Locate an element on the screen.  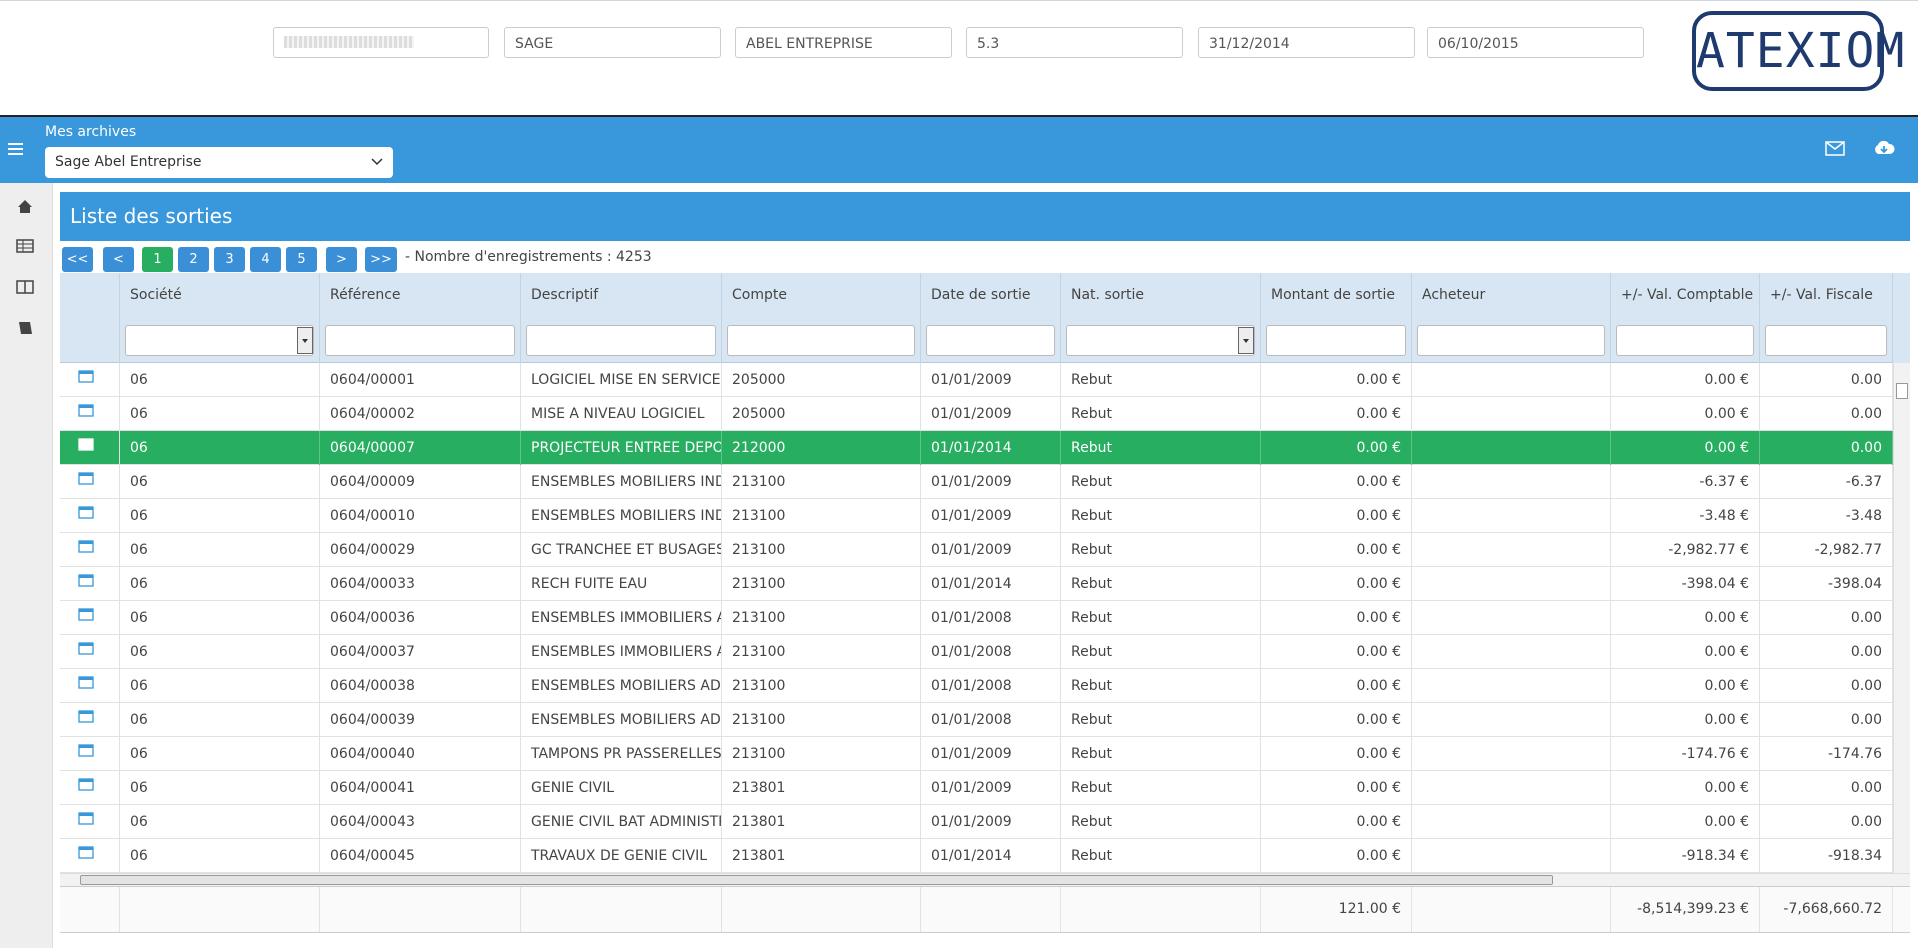
page-button: 4 is located at coordinates (265, 259).